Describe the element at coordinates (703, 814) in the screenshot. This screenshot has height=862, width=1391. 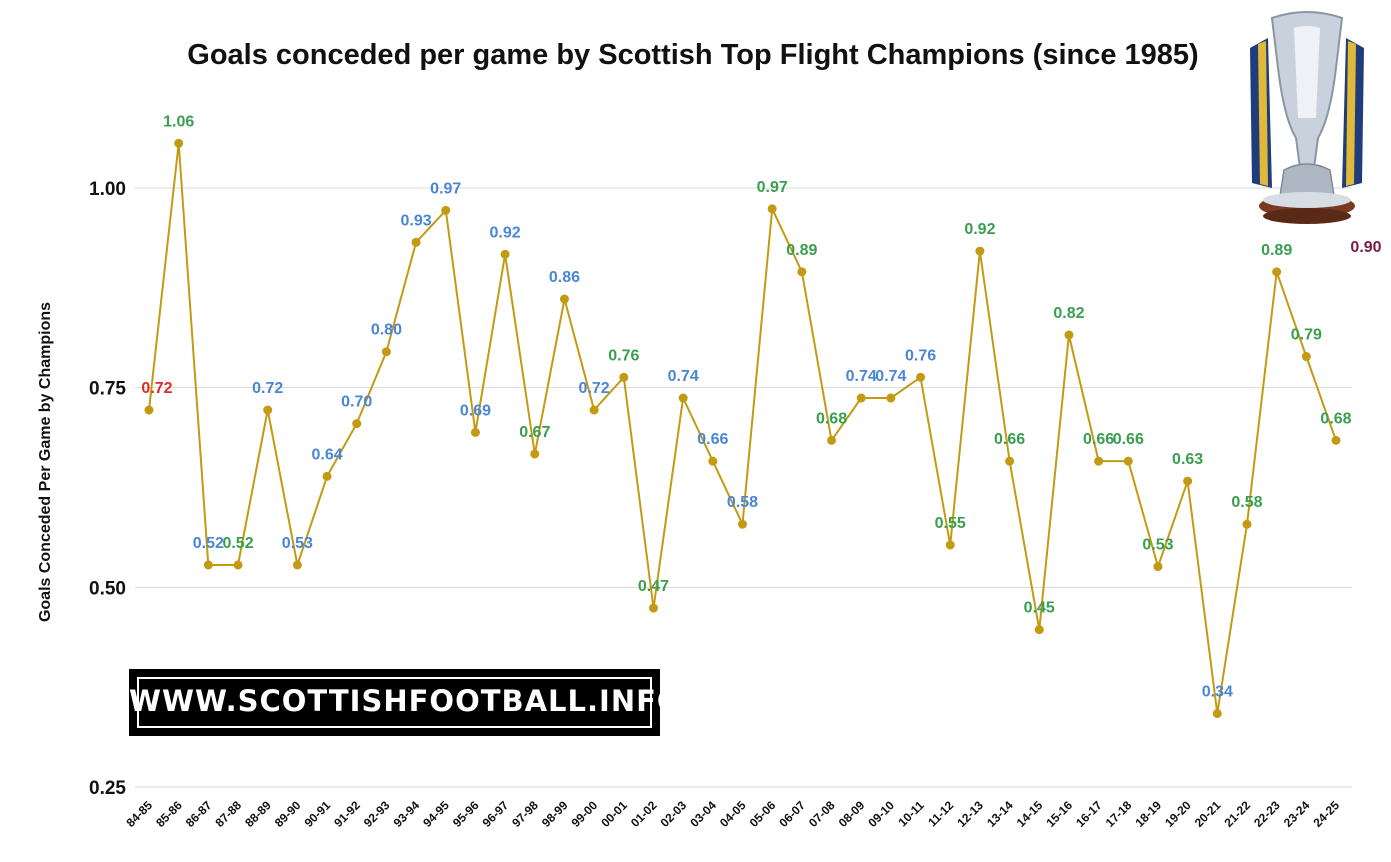
I see `x-tick-label: 03-04` at that location.